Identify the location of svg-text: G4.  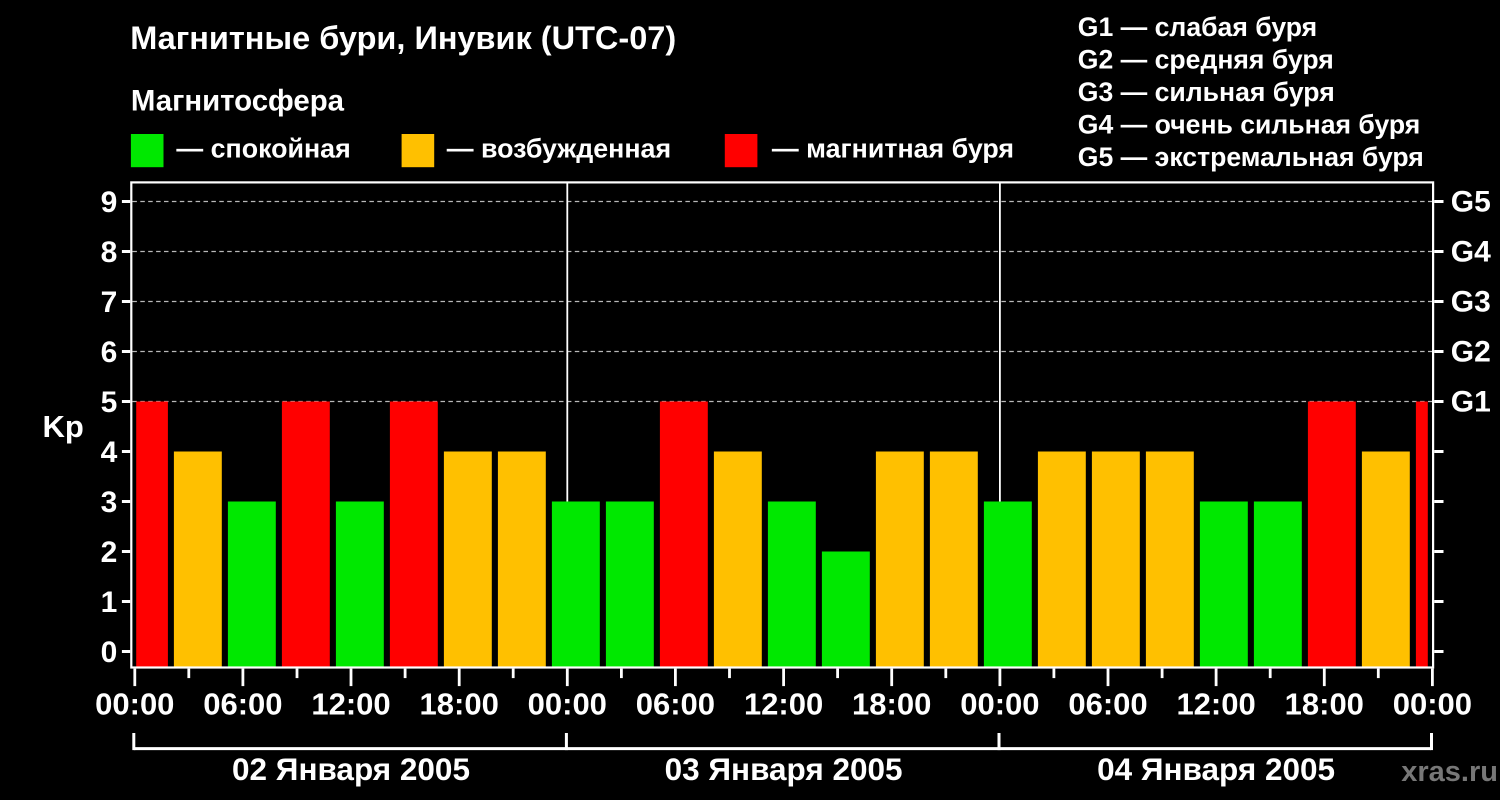
(1471, 252).